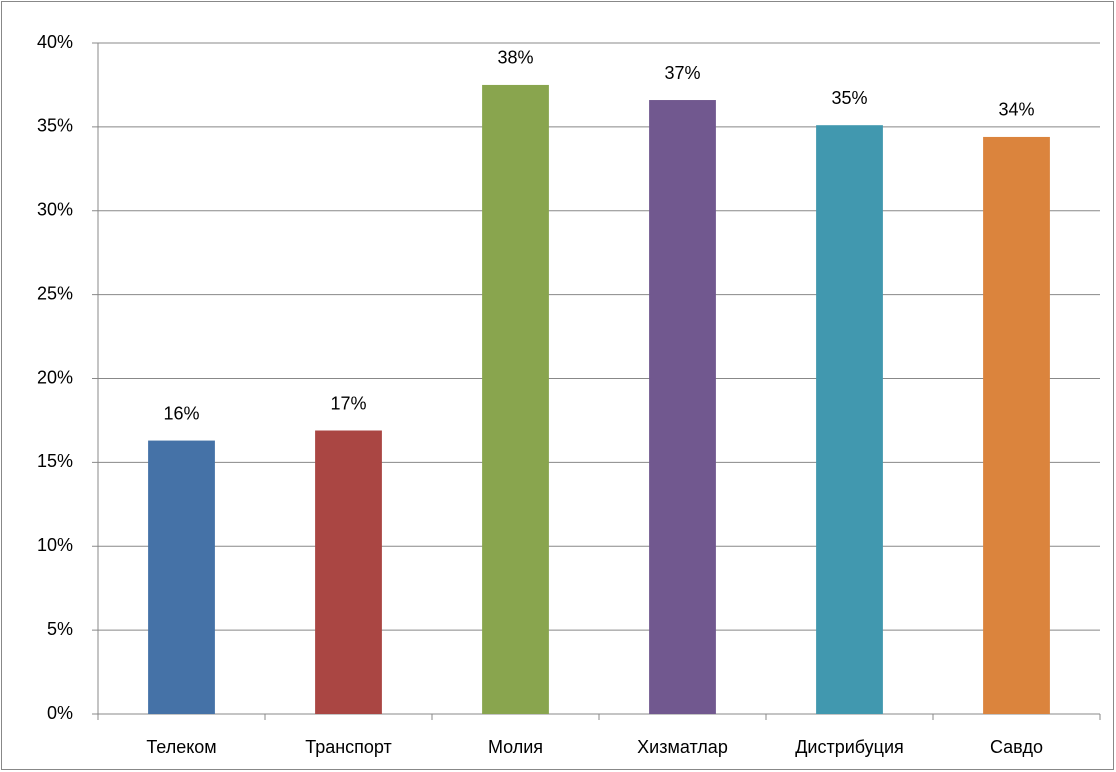  I want to click on value-label: 38%, so click(515, 58).